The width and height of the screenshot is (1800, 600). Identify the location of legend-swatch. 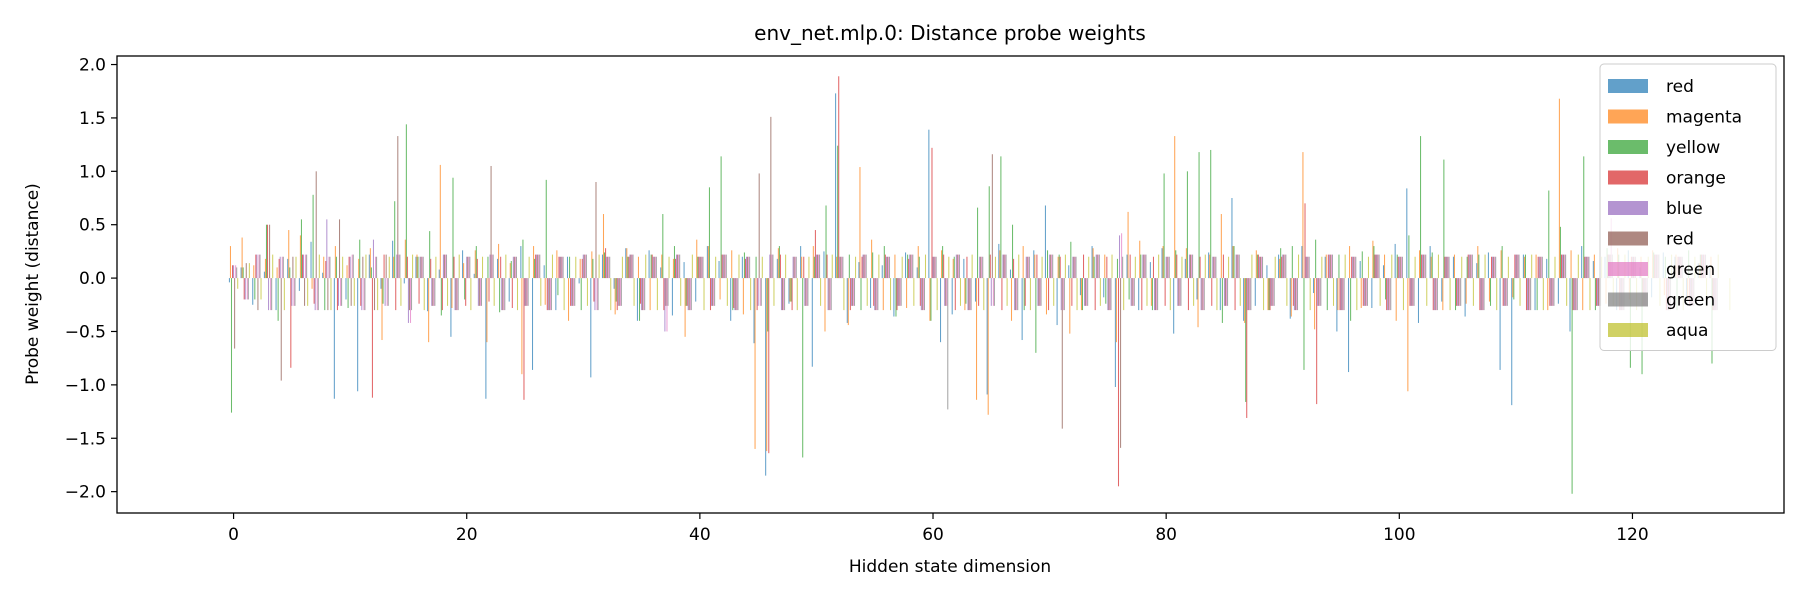
(1628, 116).